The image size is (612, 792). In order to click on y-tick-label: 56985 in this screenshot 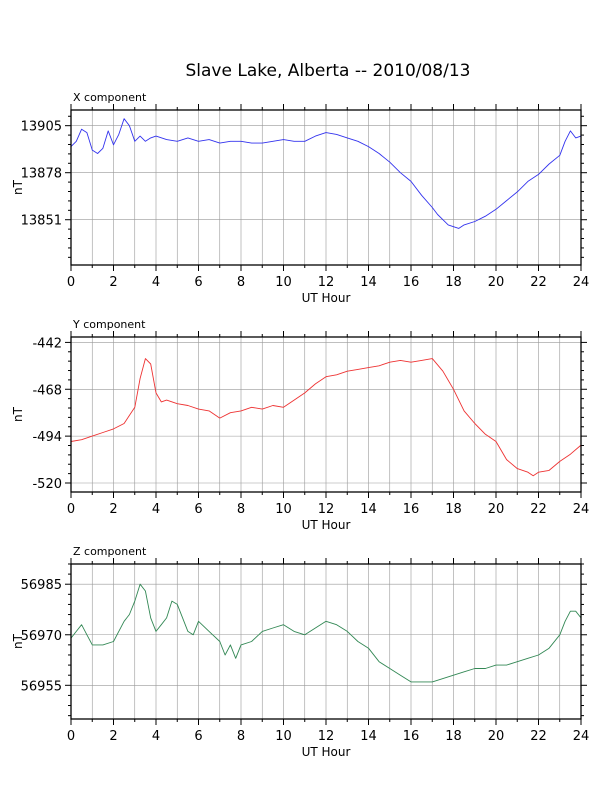, I will do `click(41, 585)`.